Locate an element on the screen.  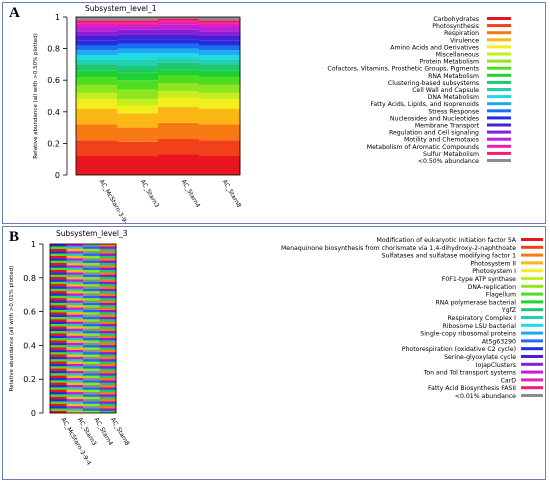
legend-label: Protein Metabolism is located at coordinates (449, 62).